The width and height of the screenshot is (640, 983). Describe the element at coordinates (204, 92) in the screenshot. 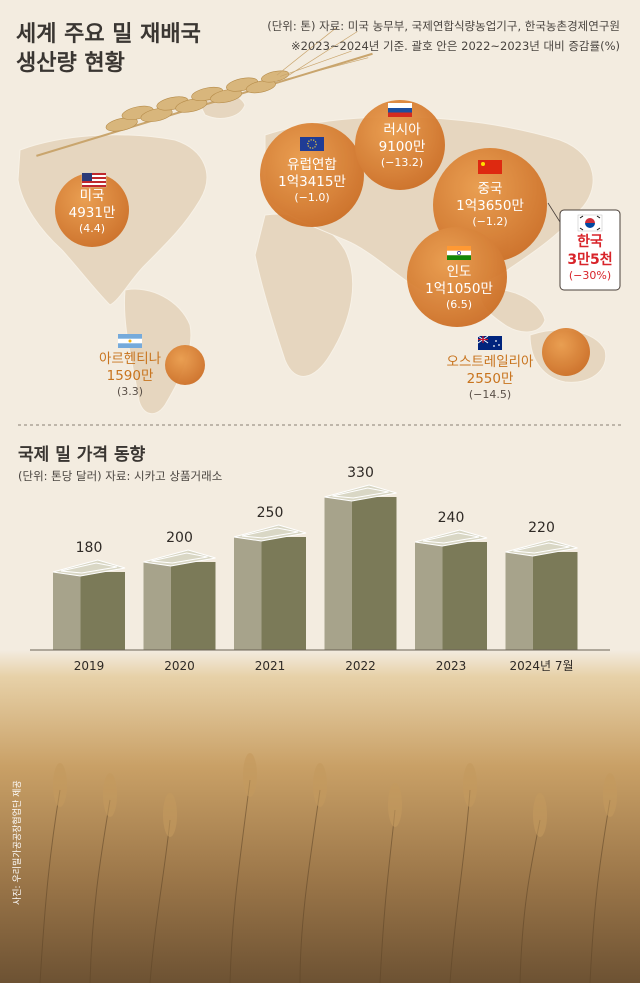

I see `wheat-stalk-illustration` at that location.